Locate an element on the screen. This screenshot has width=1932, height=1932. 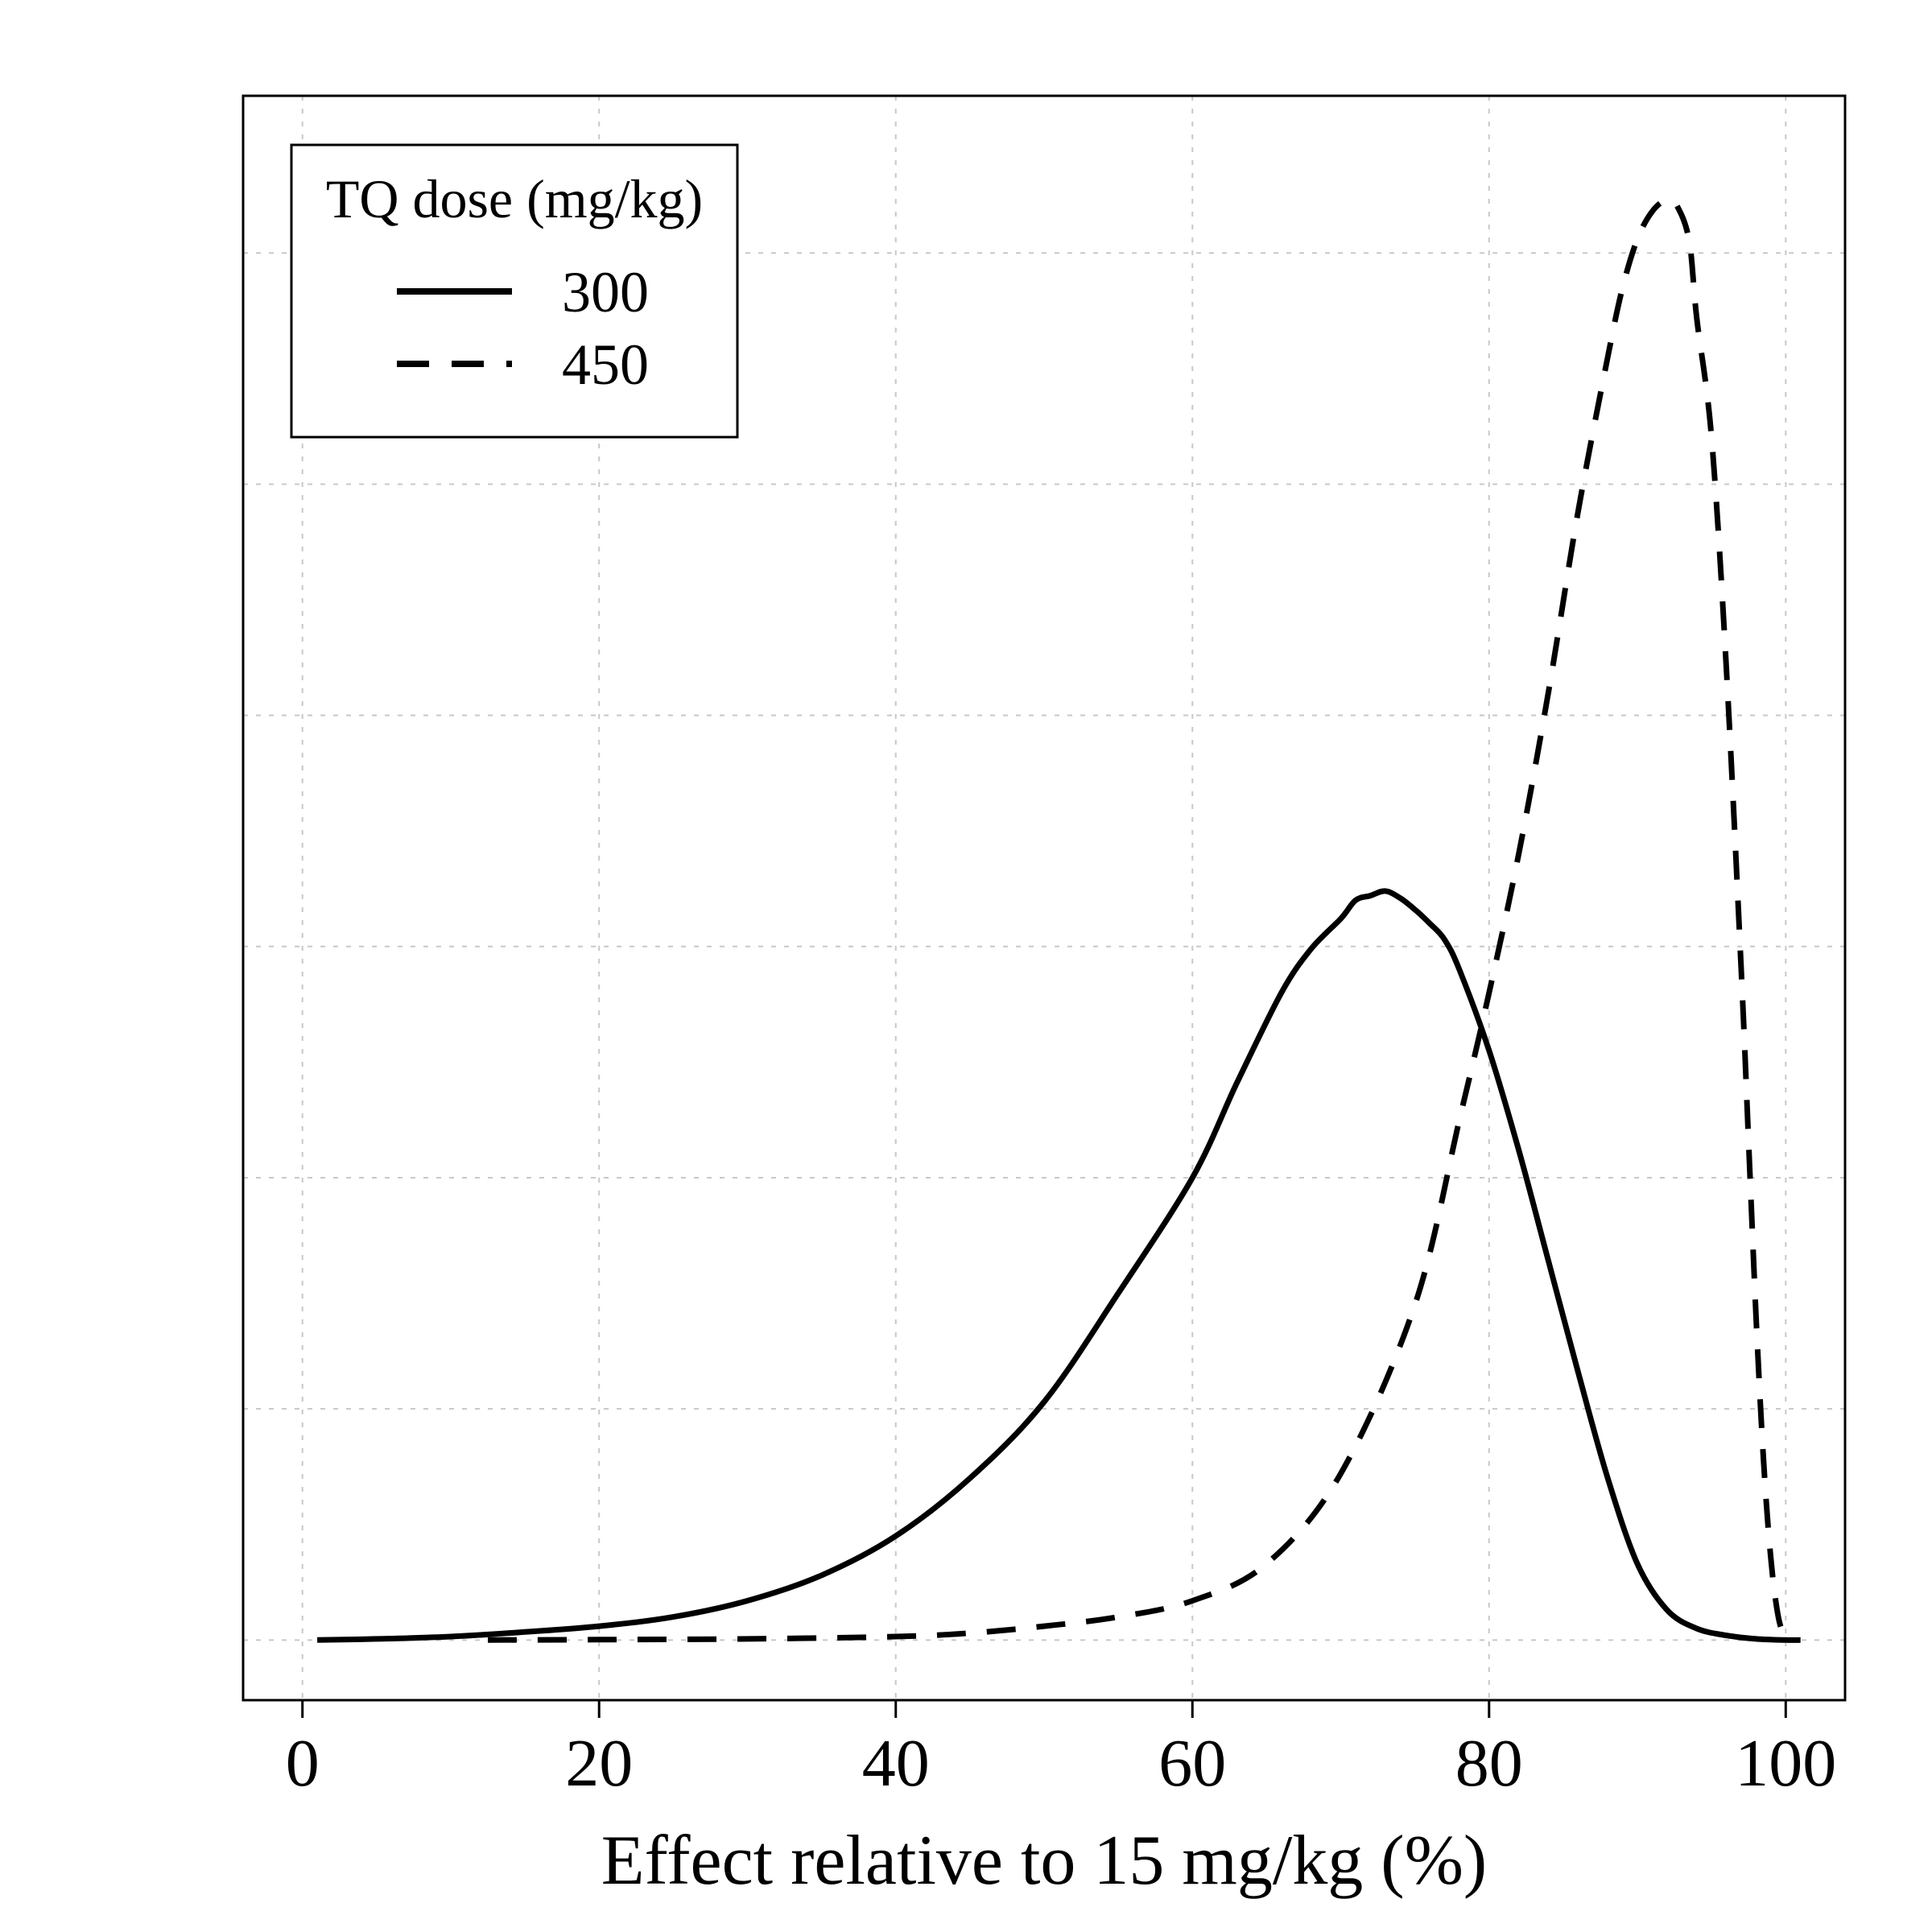
x-axis: 0 20 40 60 80 100 is located at coordinates (1061, 1750).